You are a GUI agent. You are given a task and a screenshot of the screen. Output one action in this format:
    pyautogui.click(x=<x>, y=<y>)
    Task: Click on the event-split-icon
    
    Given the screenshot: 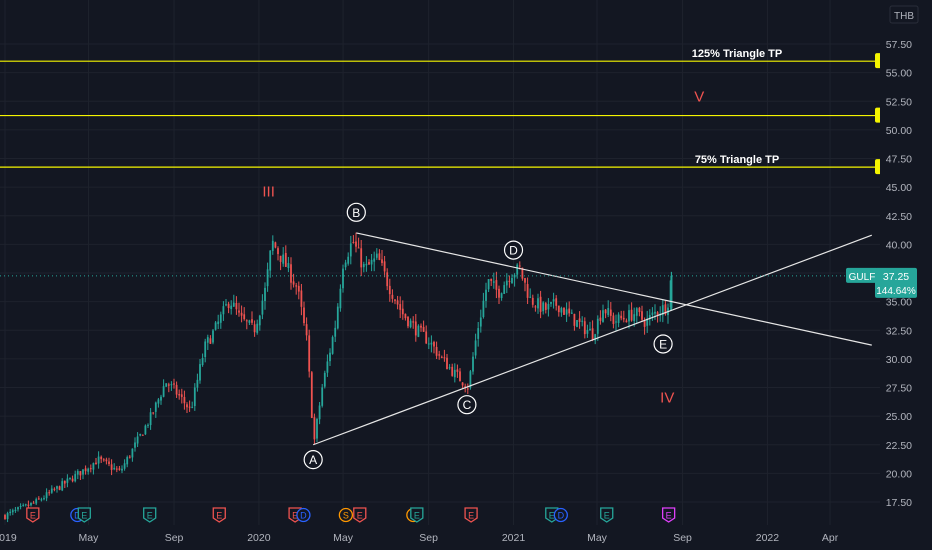 What is the action you would take?
    pyautogui.click(x=346, y=515)
    